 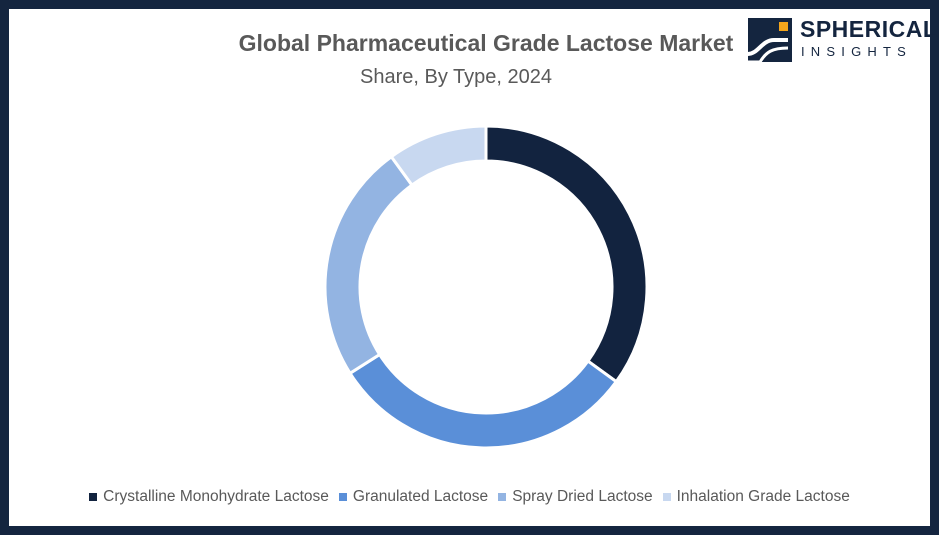 I want to click on legend-item: Spray Dried Lactose, so click(x=575, y=497).